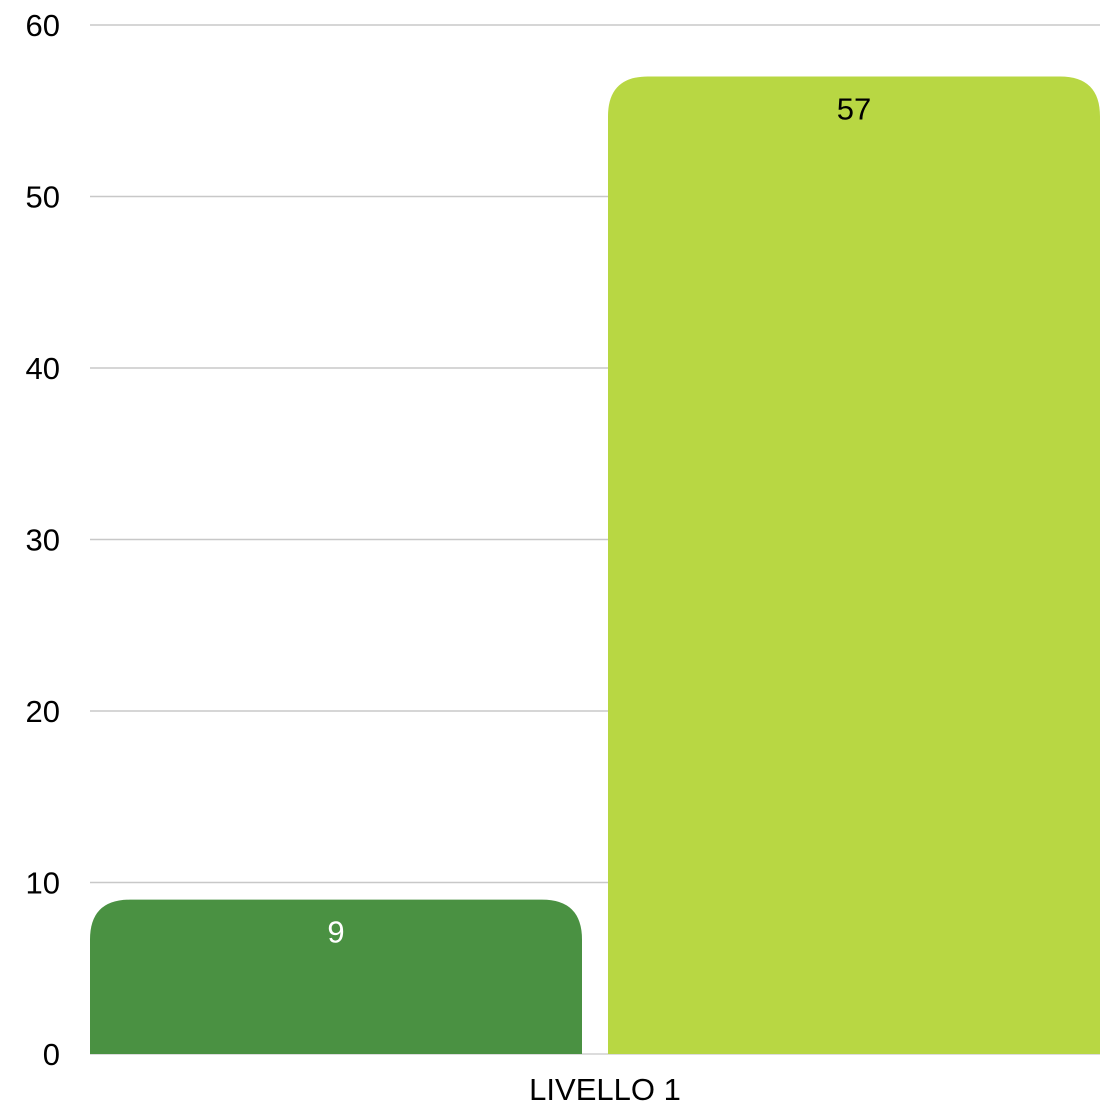 The image size is (1100, 1111). I want to click on y-tick-label: 30, so click(43, 540).